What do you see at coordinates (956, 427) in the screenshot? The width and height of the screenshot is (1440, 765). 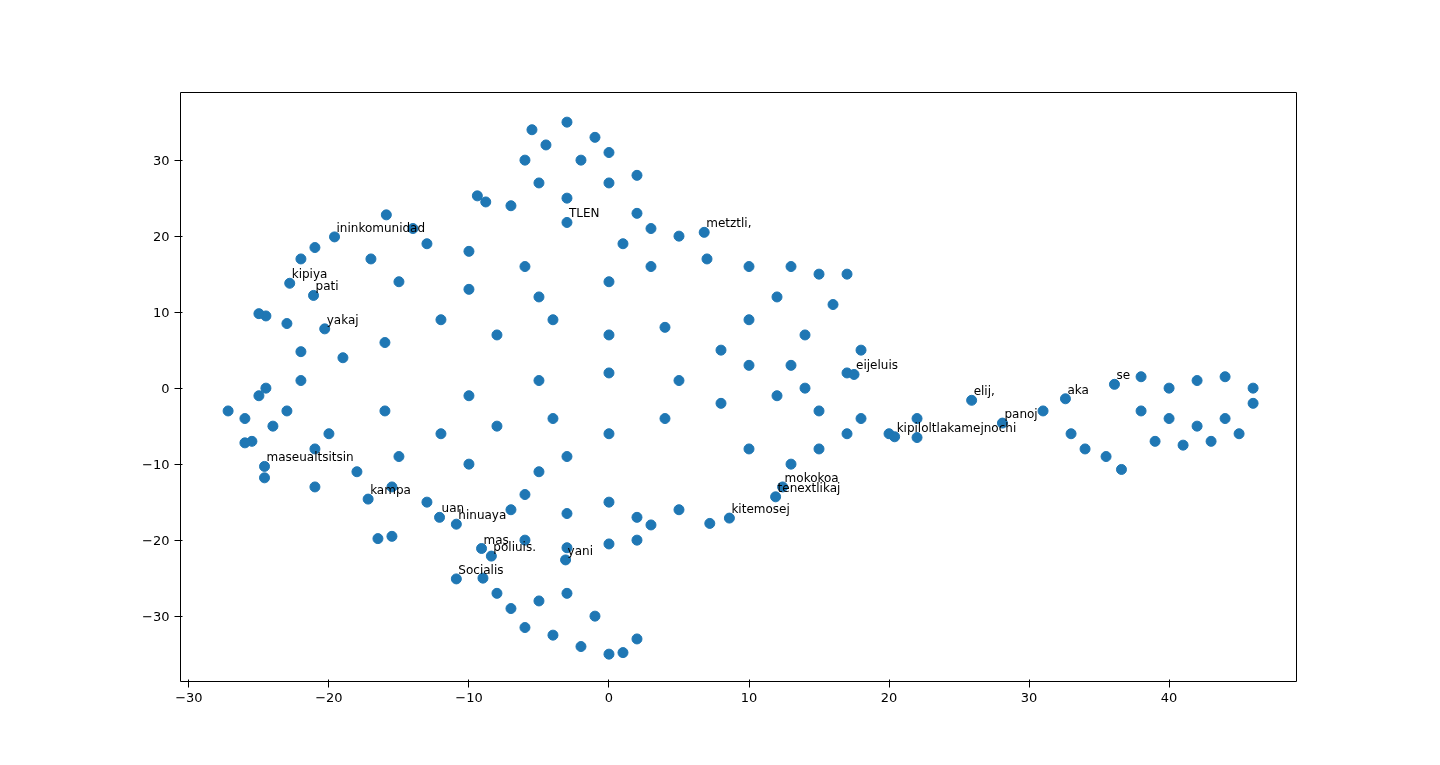 I see `annotation: kipiloltlakamejnochi` at bounding box center [956, 427].